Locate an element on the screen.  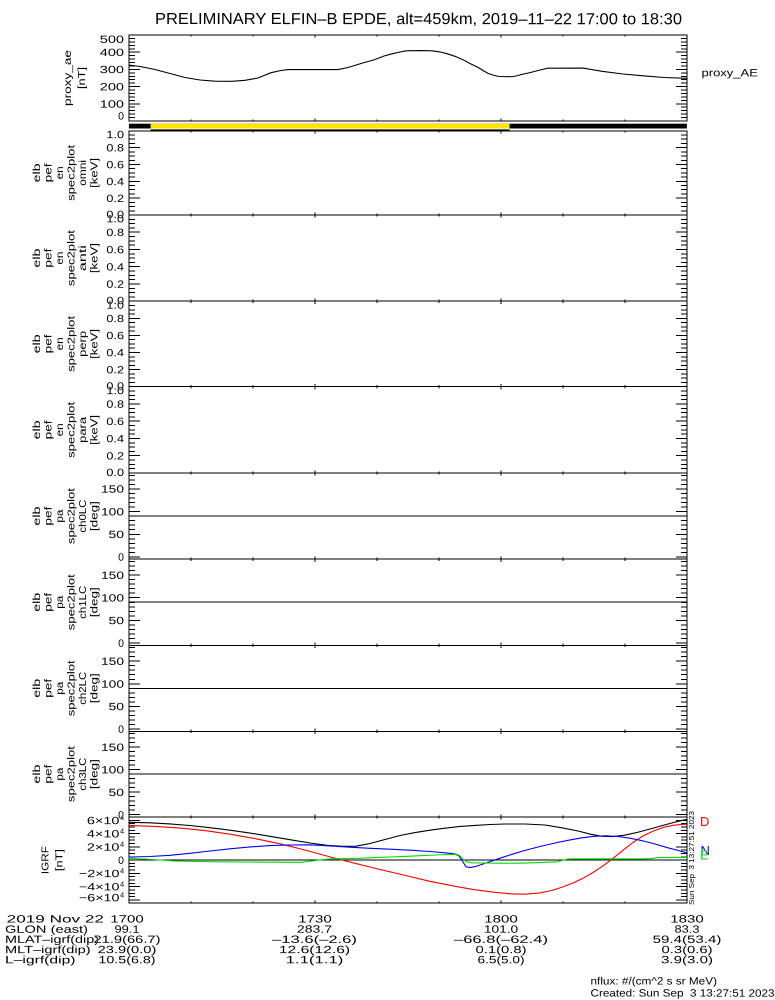
svg-text: 1700 is located at coordinates (127, 919).